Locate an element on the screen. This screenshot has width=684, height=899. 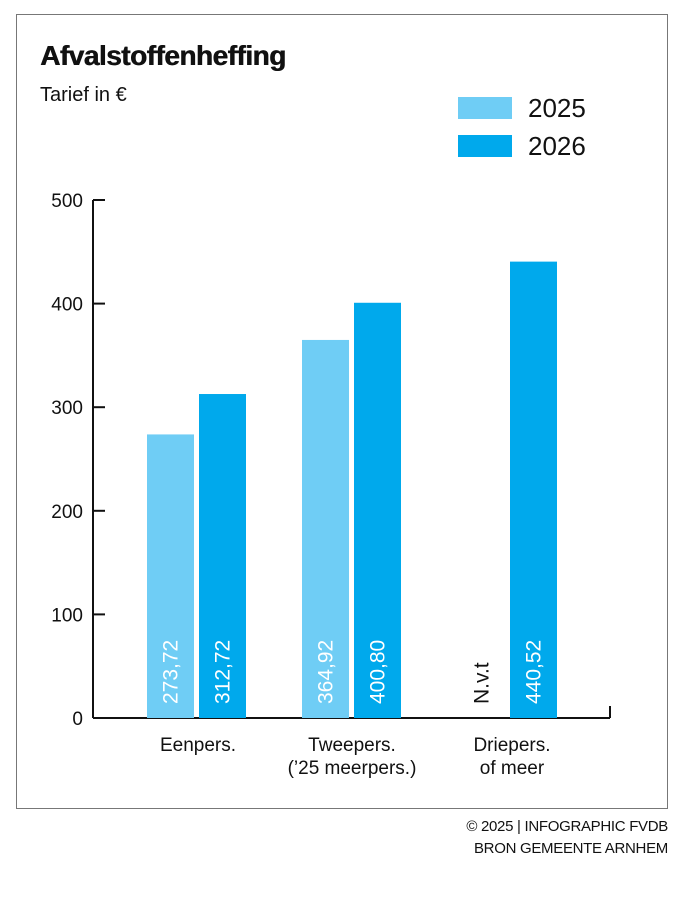
bar-value-label: N.v.t is located at coordinates (482, 683).